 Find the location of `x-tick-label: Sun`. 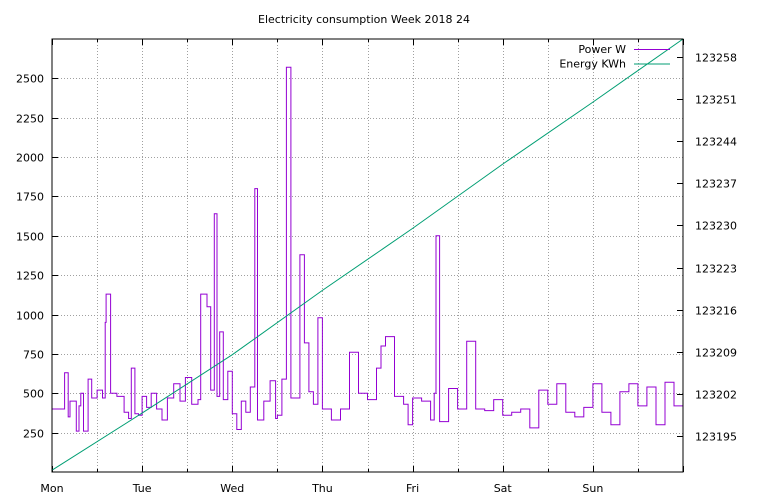

x-tick-label: Sun is located at coordinates (592, 488).